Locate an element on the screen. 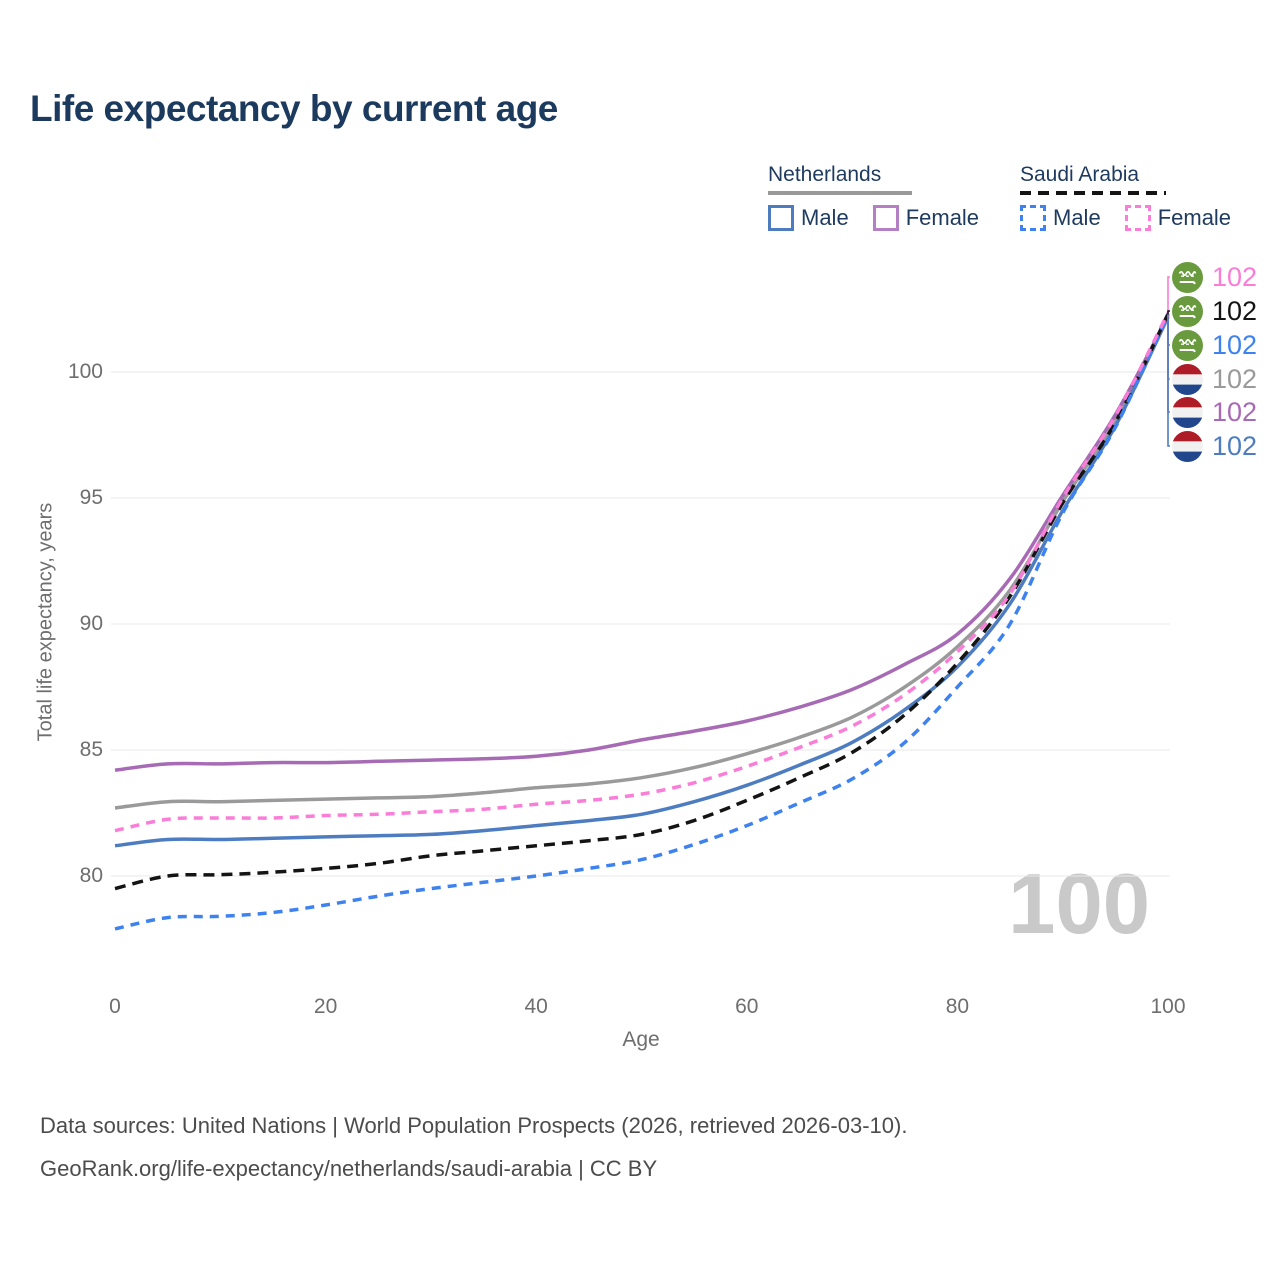 This screenshot has height=1280, width=1280. legend-group-netherlands: Netherlands Male Female is located at coordinates (873, 197).